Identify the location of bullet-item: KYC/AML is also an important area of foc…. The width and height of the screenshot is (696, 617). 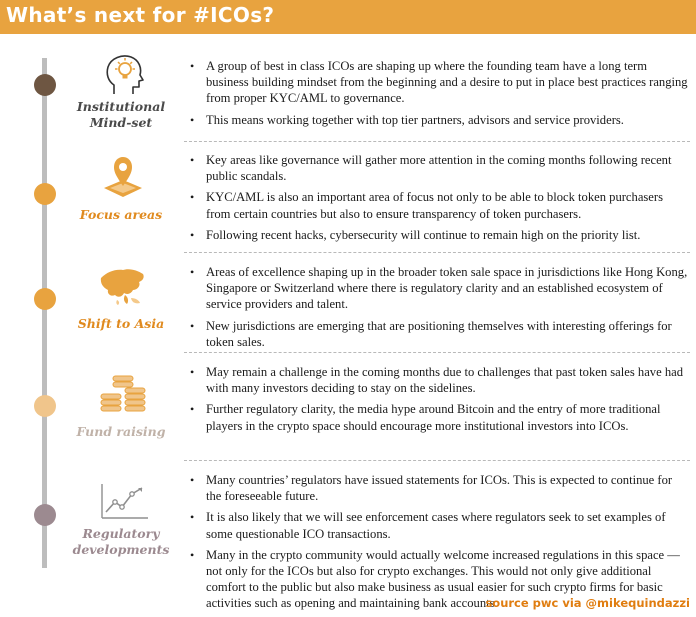
(438, 205).